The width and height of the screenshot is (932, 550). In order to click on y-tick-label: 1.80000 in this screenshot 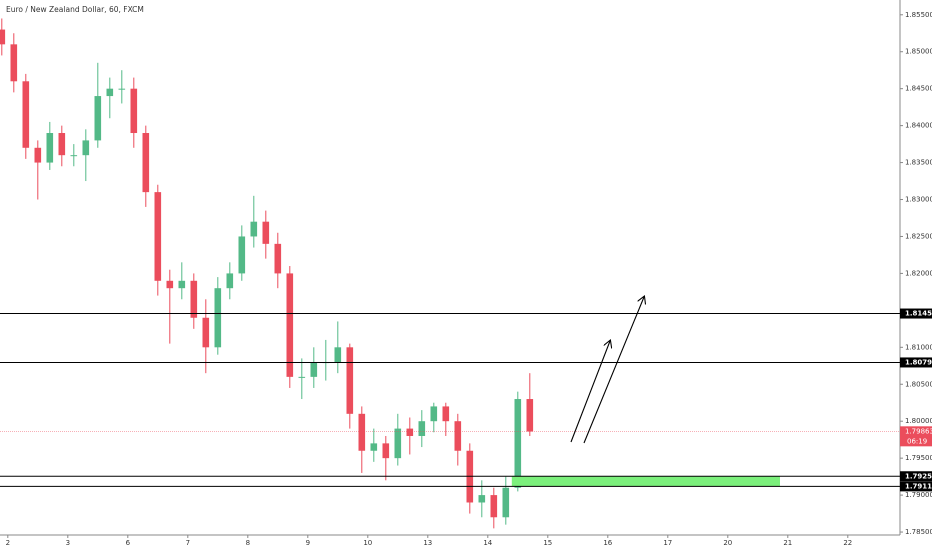, I will do `click(918, 421)`.